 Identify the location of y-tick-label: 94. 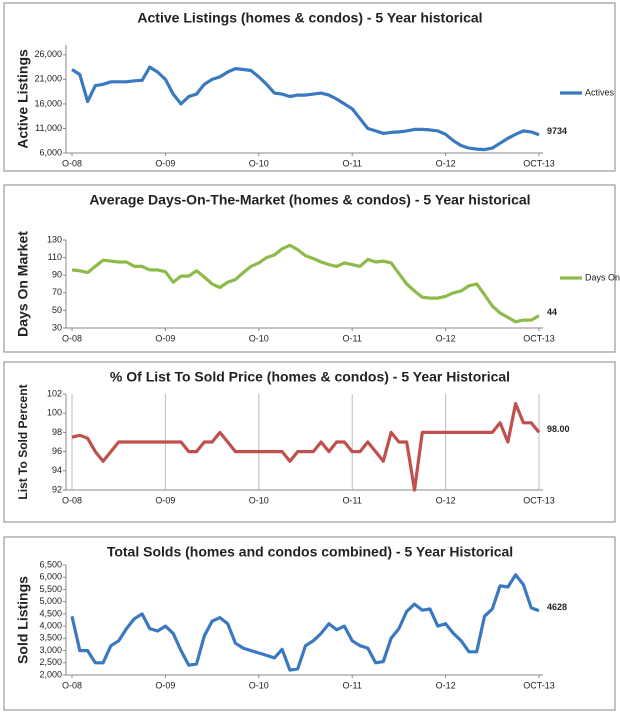
(57, 470).